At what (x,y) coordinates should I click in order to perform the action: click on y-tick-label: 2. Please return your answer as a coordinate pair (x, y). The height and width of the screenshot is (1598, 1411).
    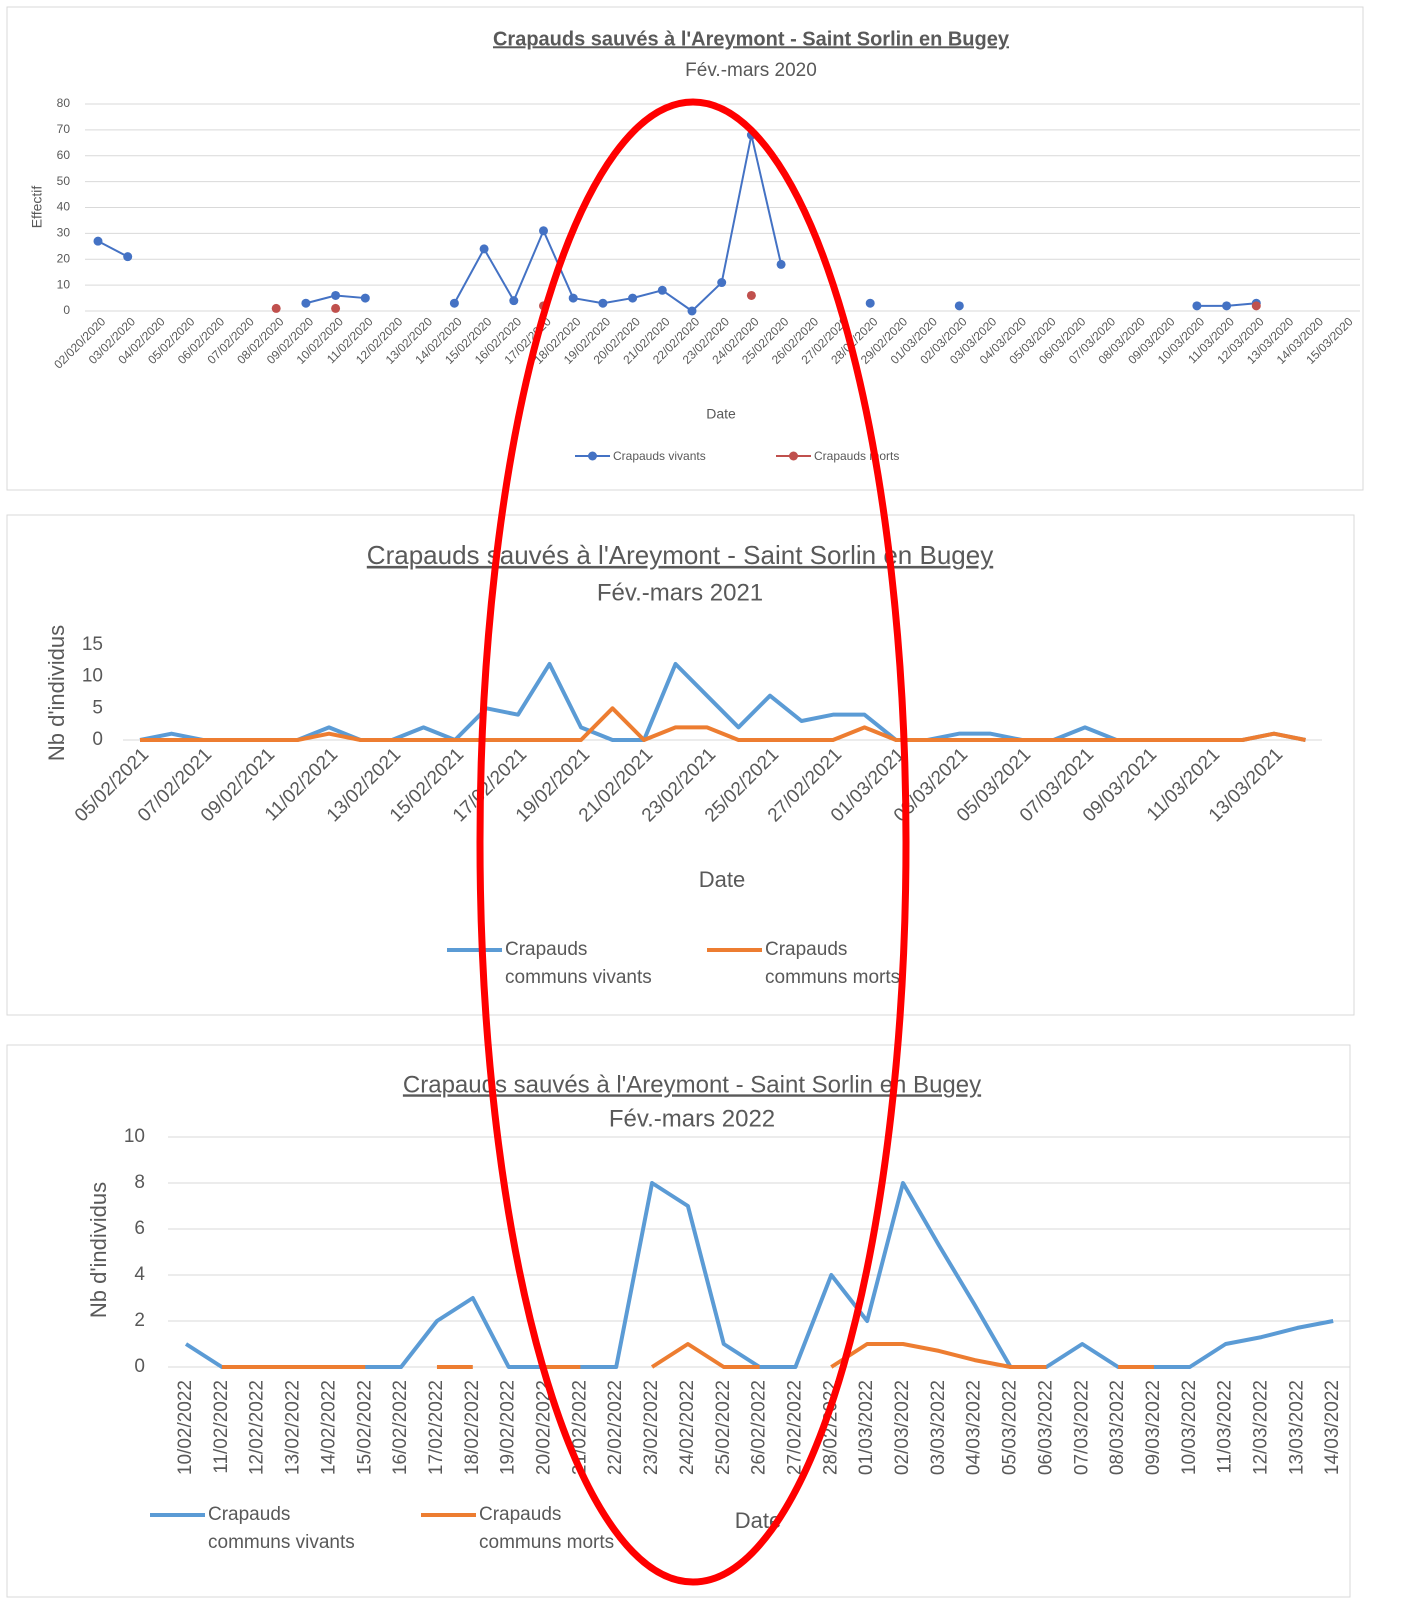
    Looking at the image, I should click on (139, 1320).